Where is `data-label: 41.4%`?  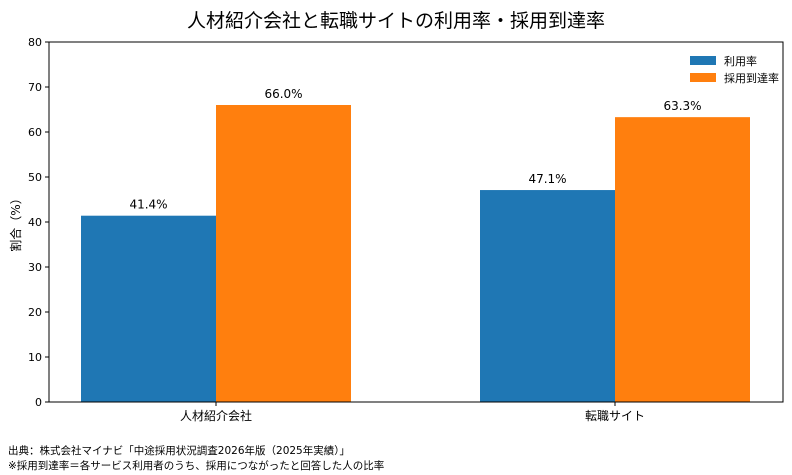
data-label: 41.4% is located at coordinates (148, 205).